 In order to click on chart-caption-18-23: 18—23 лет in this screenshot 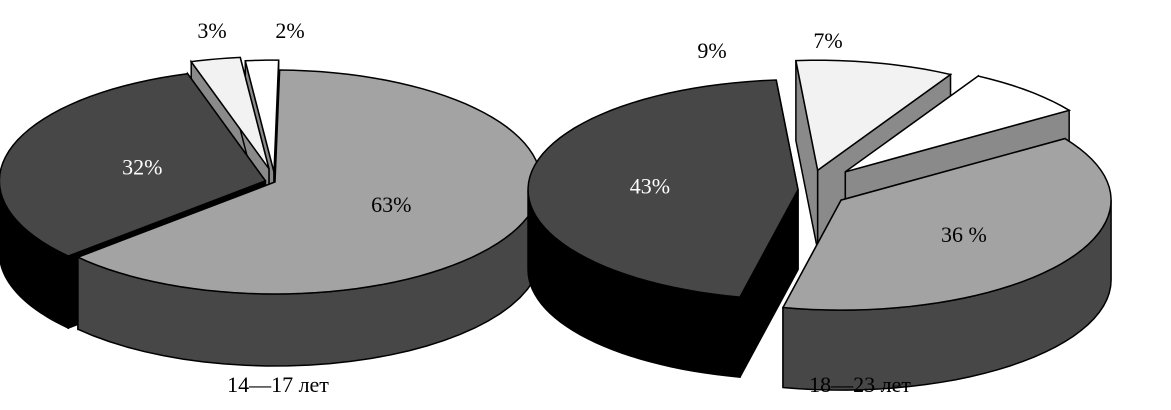, I will do `click(860, 384)`.